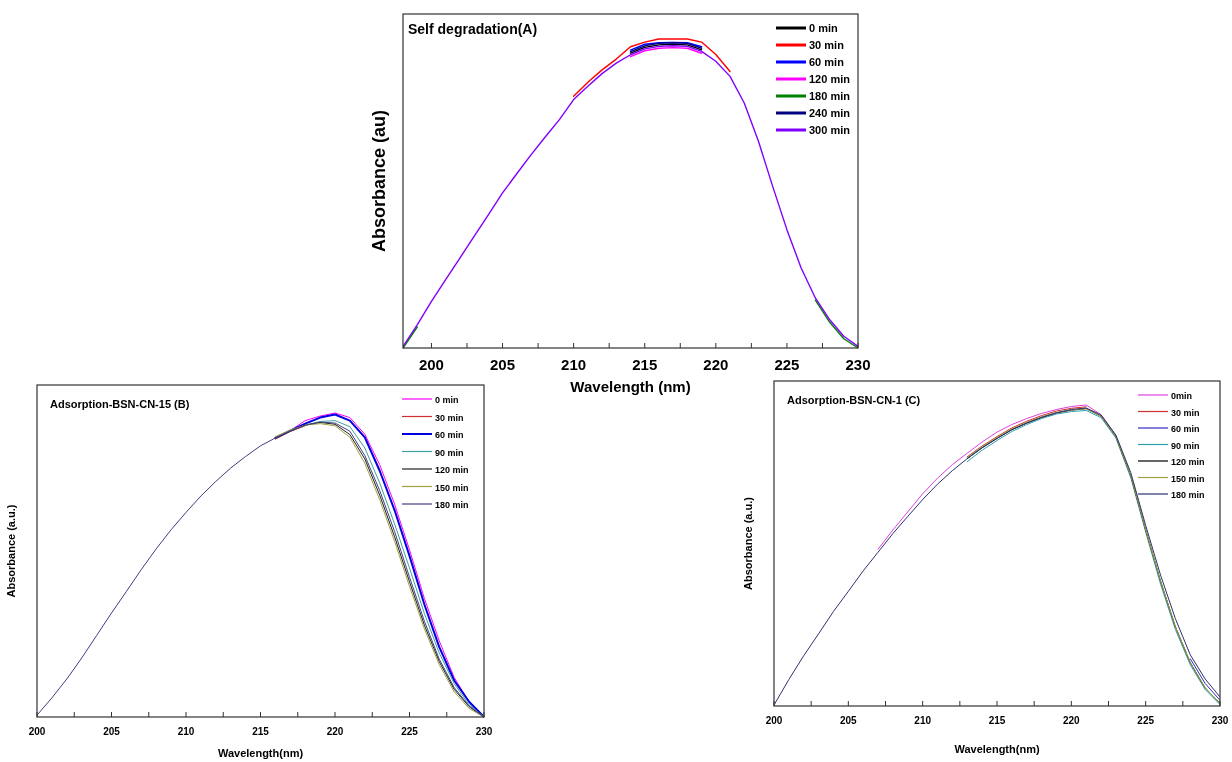 The width and height of the screenshot is (1232, 762). Describe the element at coordinates (473, 29) in the screenshot. I see `chart-title: Self degradation(A)` at that location.